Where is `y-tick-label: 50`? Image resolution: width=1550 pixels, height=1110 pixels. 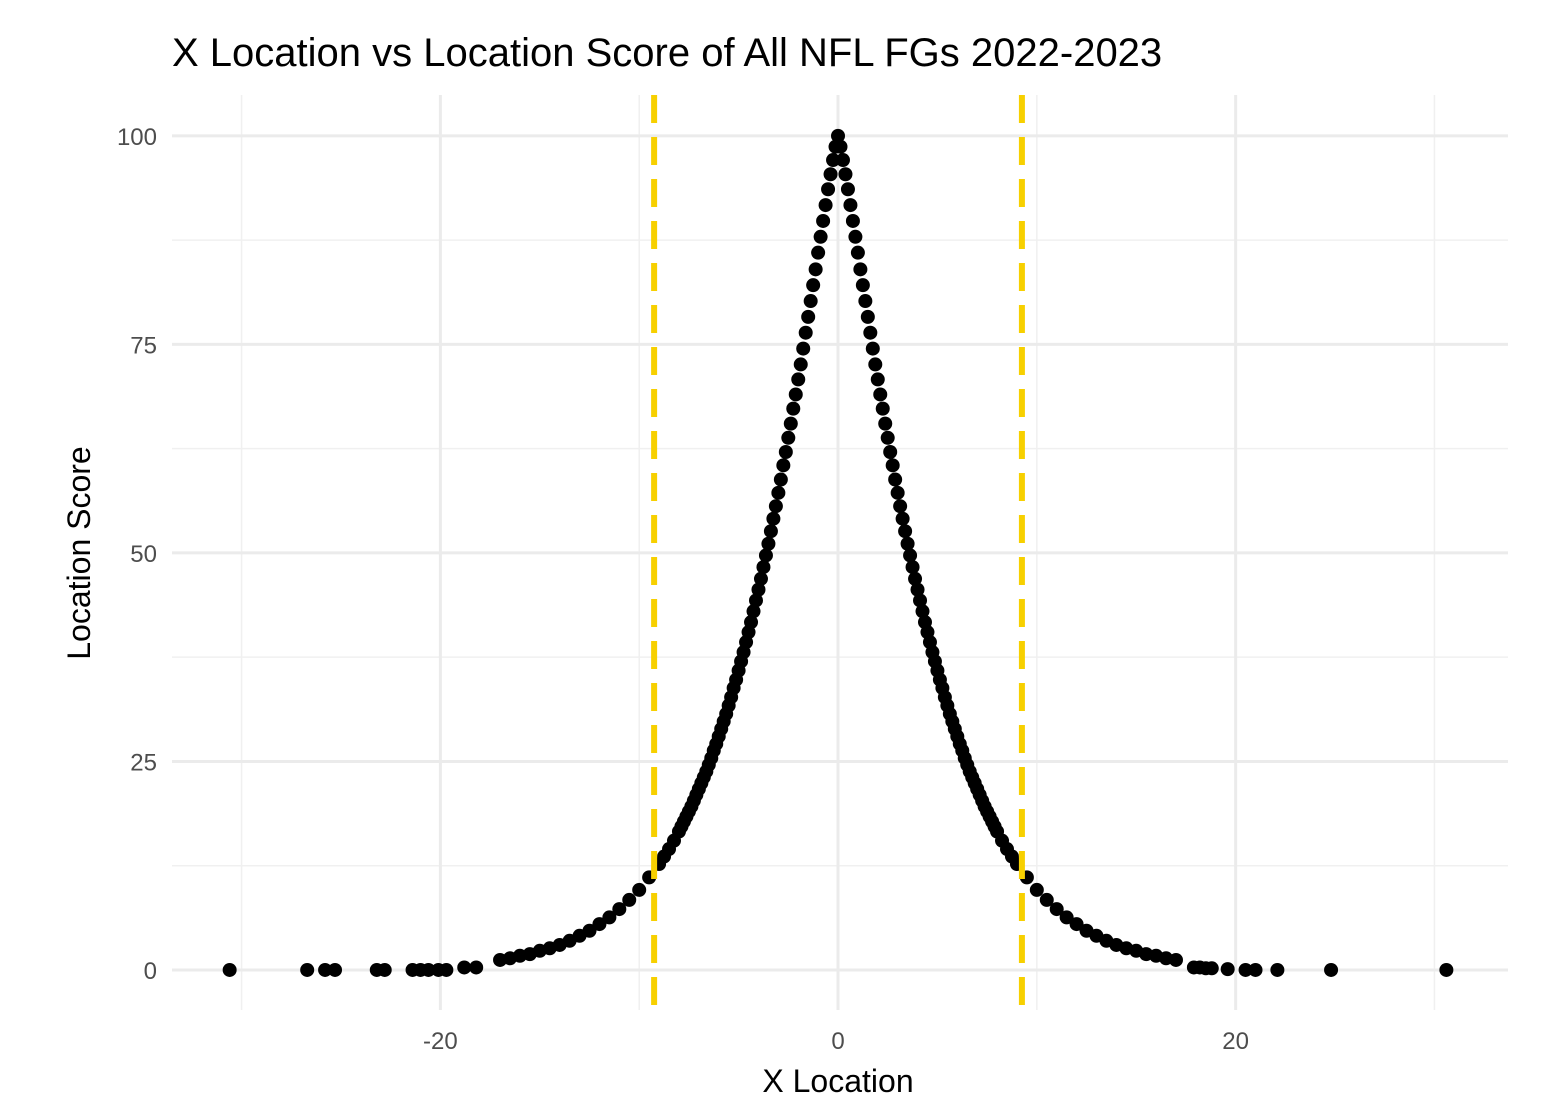 y-tick-label: 50 is located at coordinates (143, 554).